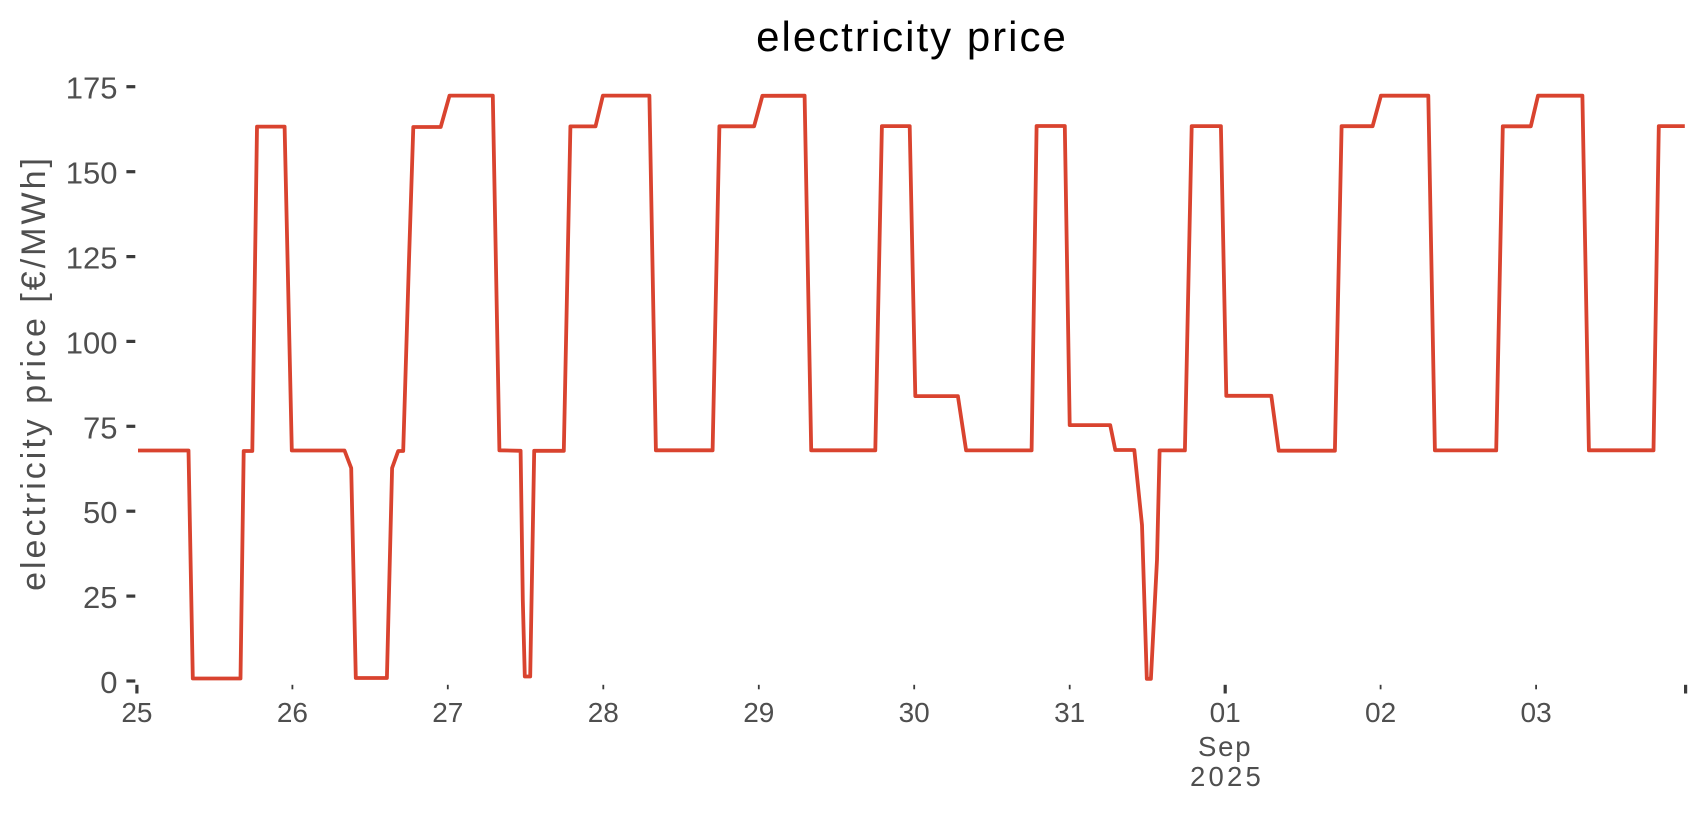 Image resolution: width=1706 pixels, height=815 pixels. What do you see at coordinates (92, 88) in the screenshot?
I see `svg-text: 175` at bounding box center [92, 88].